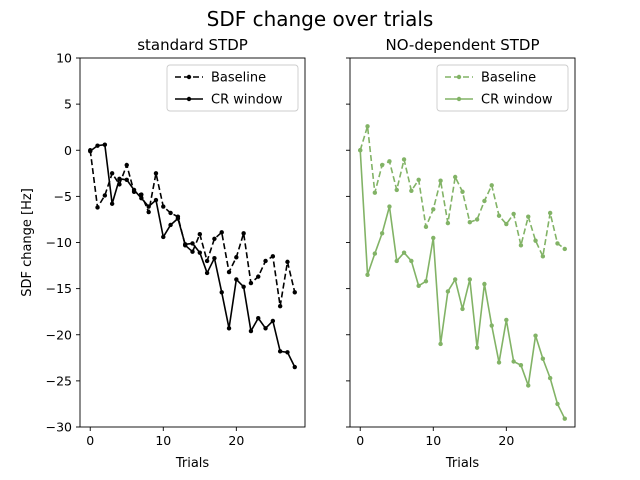 This screenshot has height=480, width=640. Describe the element at coordinates (68, 104) in the screenshot. I see `y-tick-label: 5` at that location.